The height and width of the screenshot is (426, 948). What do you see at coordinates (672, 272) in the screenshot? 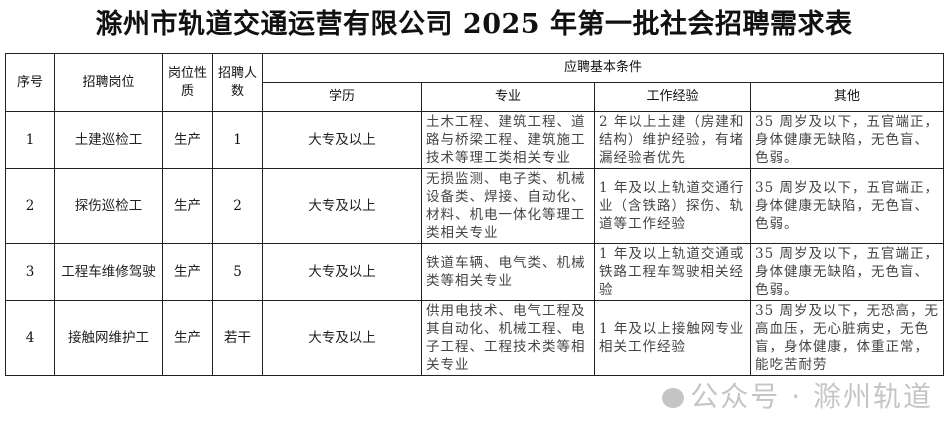
I see `row-experience: 1 年及以上轨道交通或铁路工程车驾驶相关经验` at bounding box center [672, 272].